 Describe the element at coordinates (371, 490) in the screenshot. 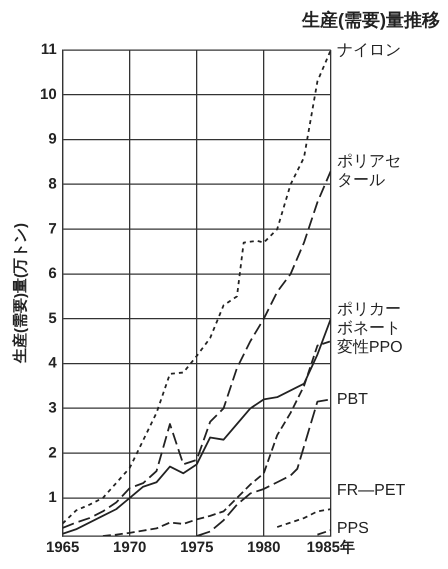

I see `series-label: FR—PET` at that location.